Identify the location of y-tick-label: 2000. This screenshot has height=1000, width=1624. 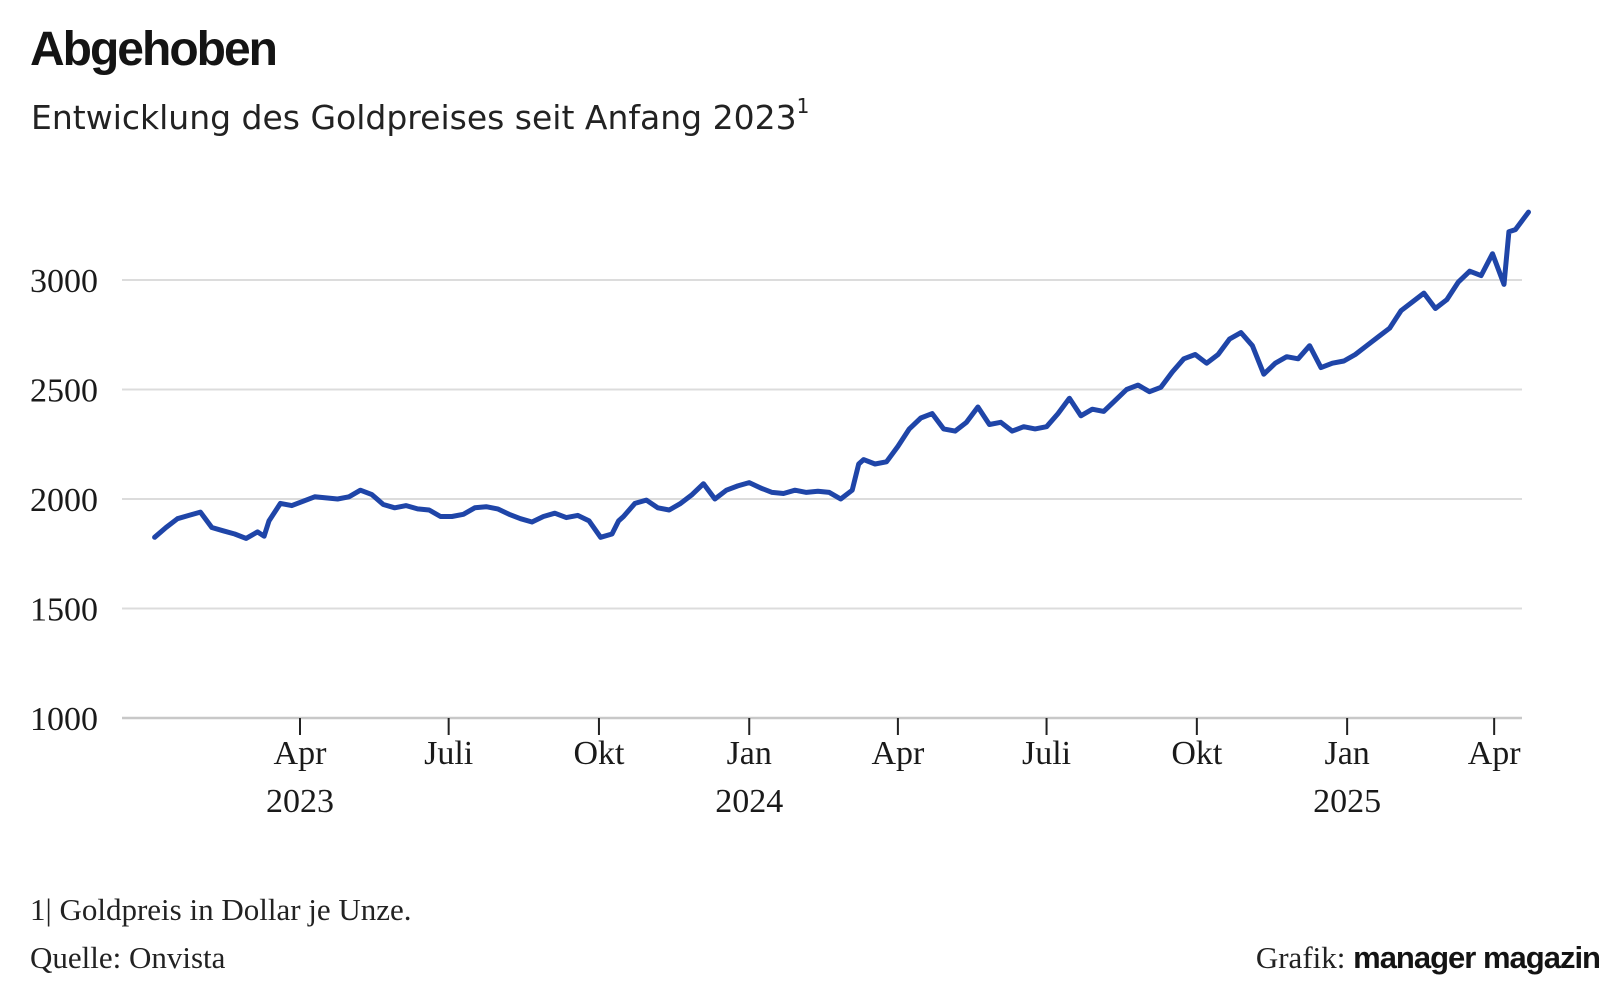
(64, 500).